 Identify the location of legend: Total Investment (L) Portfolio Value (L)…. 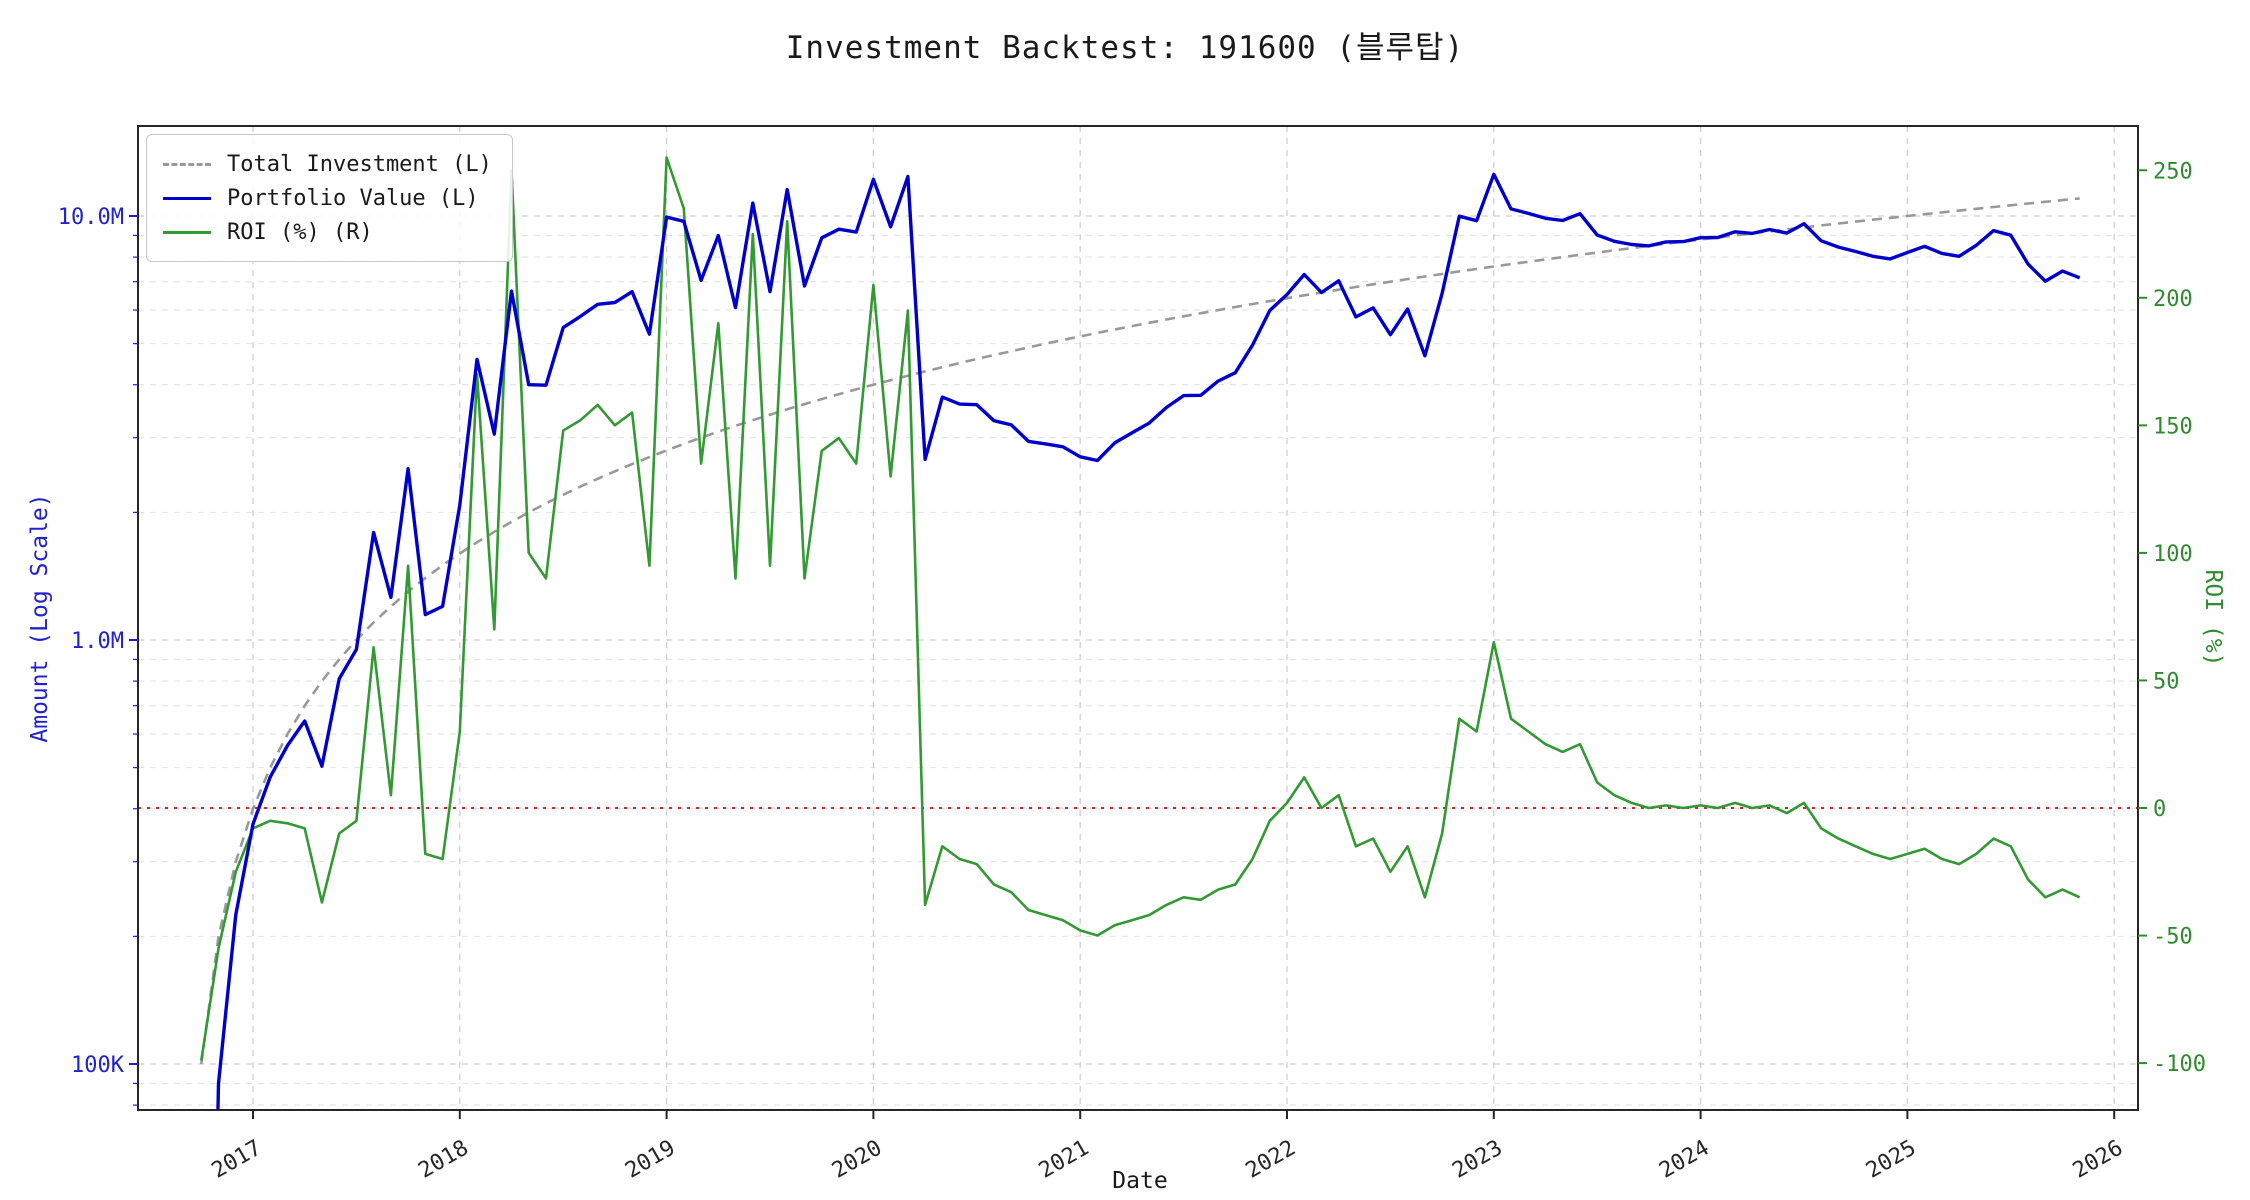
(329, 198).